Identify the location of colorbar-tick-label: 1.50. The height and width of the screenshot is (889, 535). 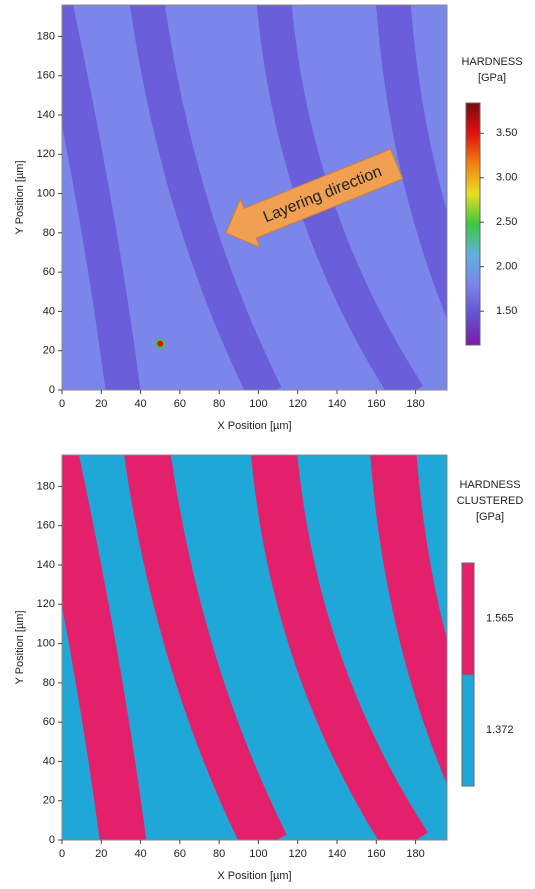
(506, 311).